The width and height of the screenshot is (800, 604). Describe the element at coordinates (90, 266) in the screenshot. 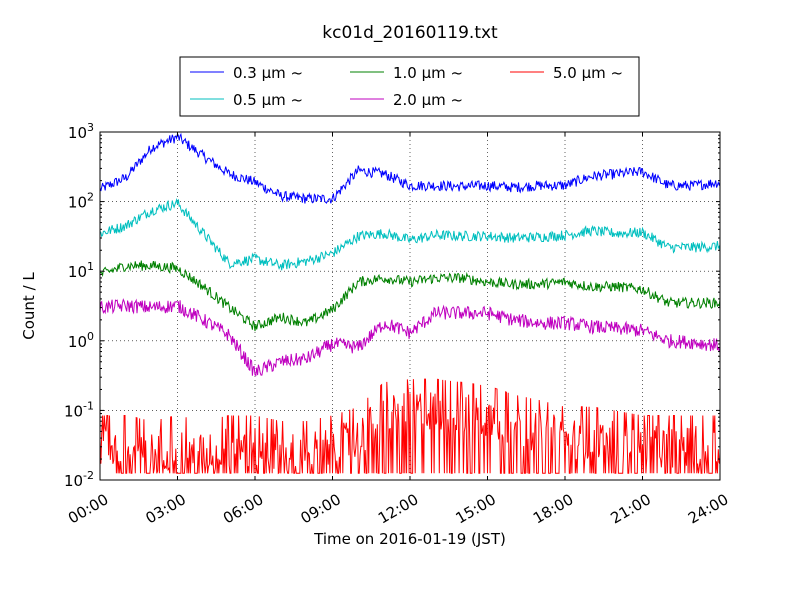

I see `y-tick-exponent: 1` at that location.